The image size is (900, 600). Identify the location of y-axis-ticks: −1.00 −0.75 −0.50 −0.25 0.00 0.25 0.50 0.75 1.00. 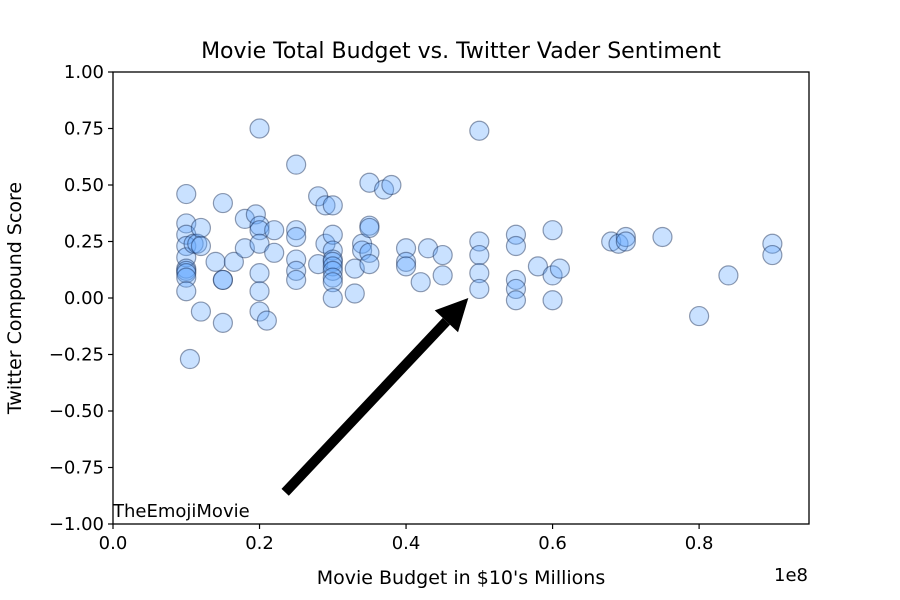
(81, 298).